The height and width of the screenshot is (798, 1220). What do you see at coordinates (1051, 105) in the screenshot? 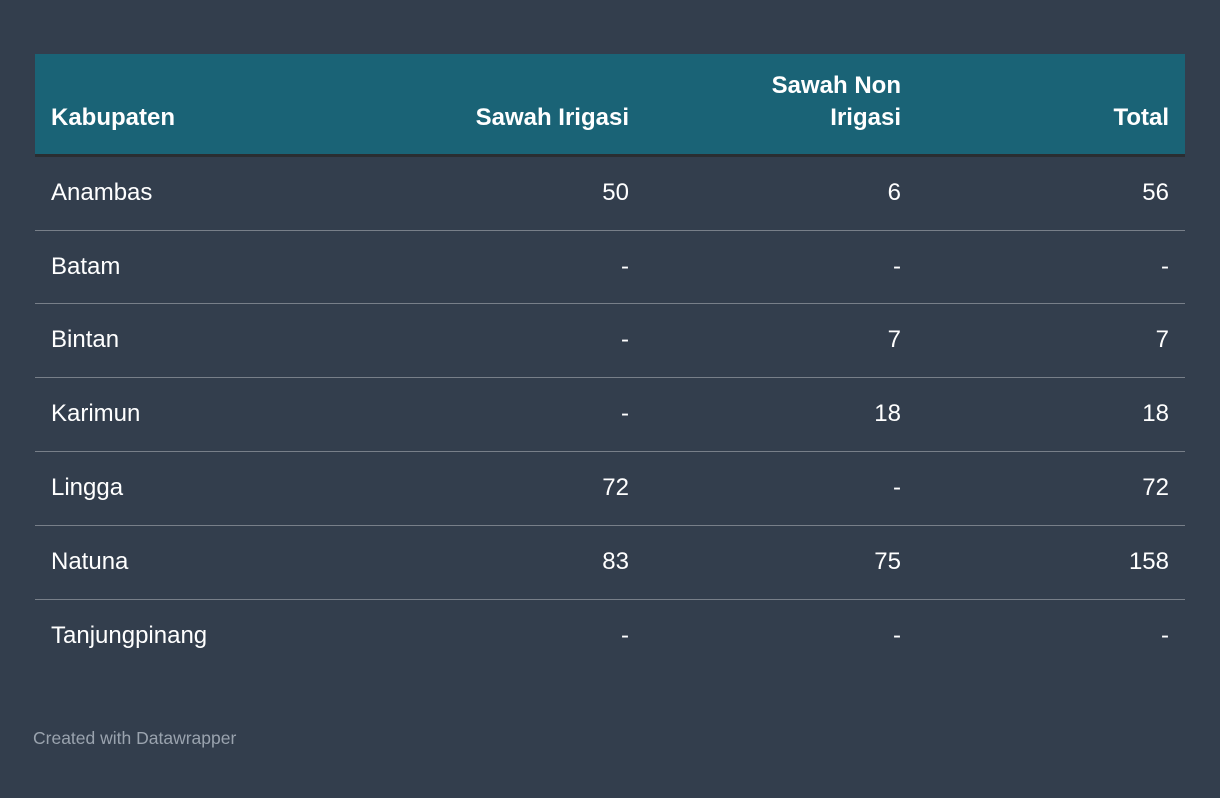
I see `column-header-total: Total` at bounding box center [1051, 105].